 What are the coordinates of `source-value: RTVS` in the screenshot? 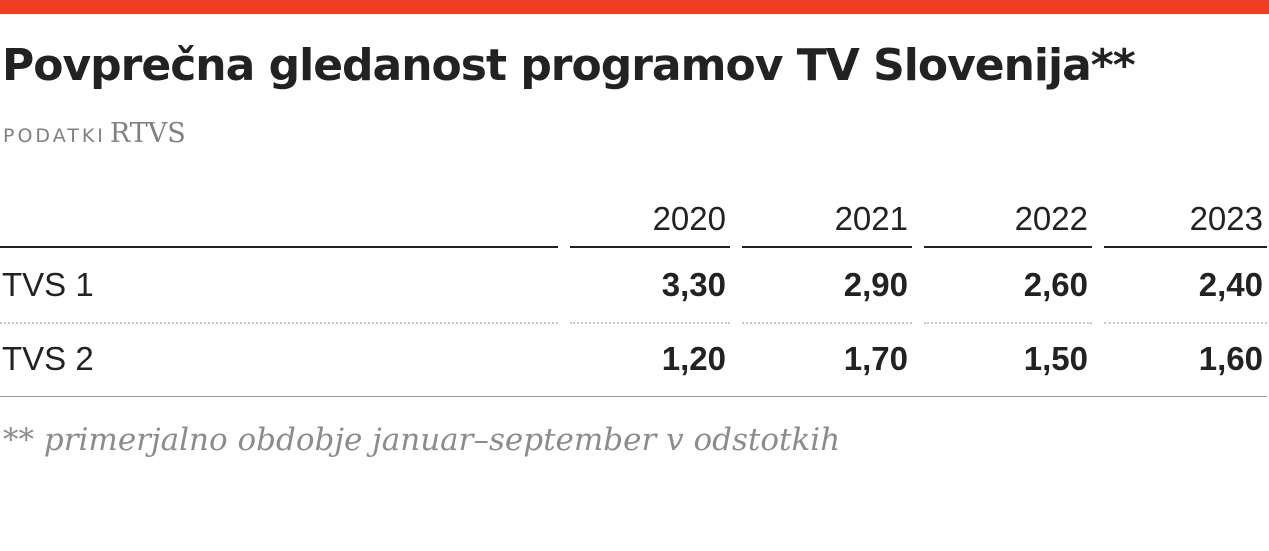 It's located at (147, 133).